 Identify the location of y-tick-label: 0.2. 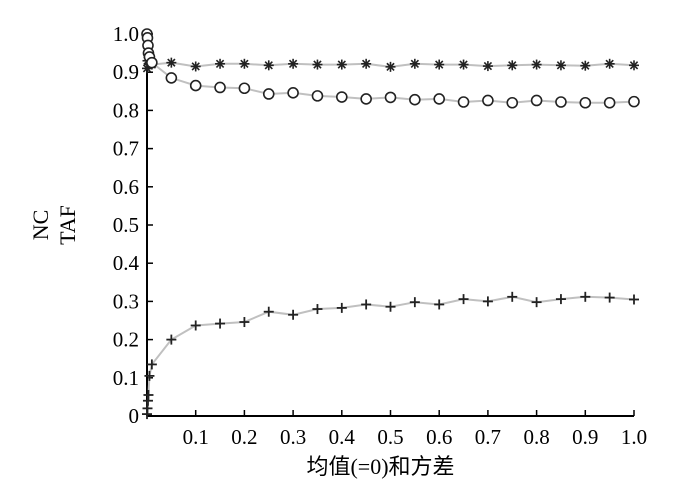
(126, 340).